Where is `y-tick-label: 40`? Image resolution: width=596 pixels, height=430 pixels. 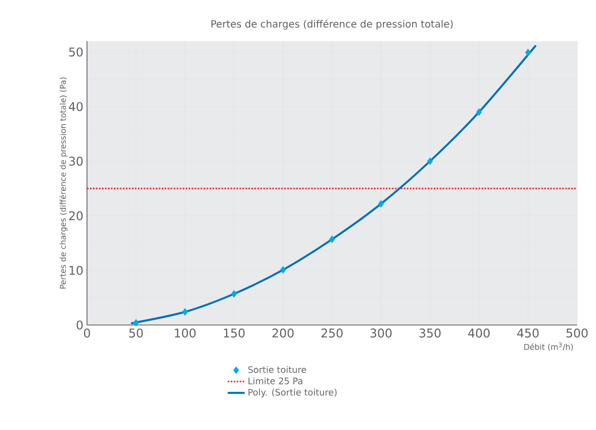 y-tick-label: 40 is located at coordinates (75, 107).